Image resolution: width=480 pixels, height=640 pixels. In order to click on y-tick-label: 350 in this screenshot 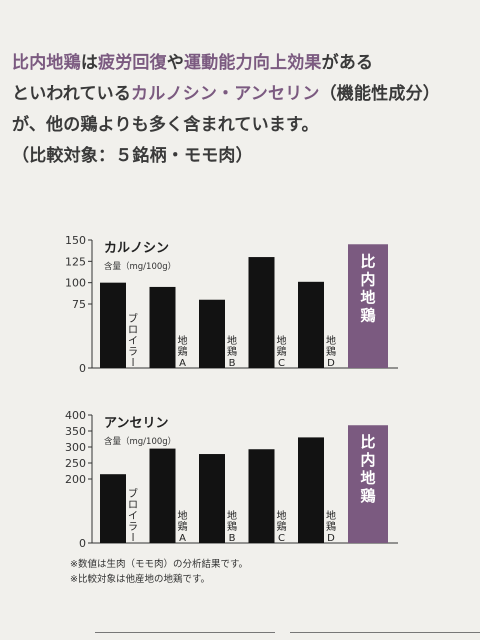, I will do `click(75, 431)`.